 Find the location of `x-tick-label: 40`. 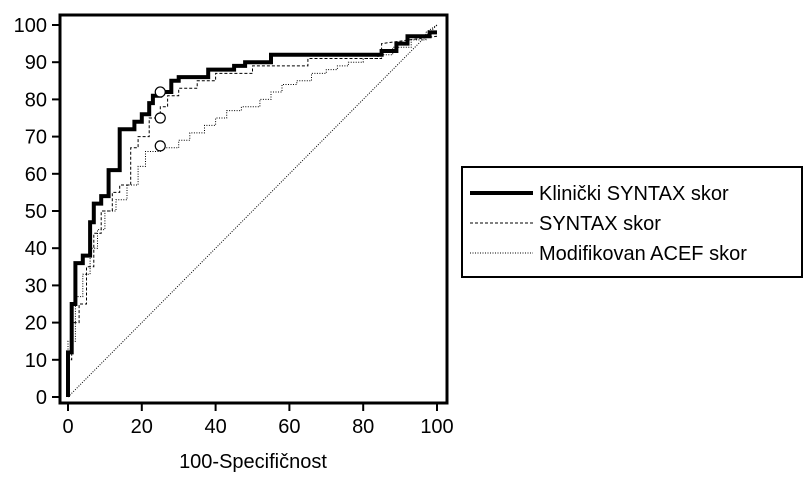

x-tick-label: 40 is located at coordinates (215, 427).